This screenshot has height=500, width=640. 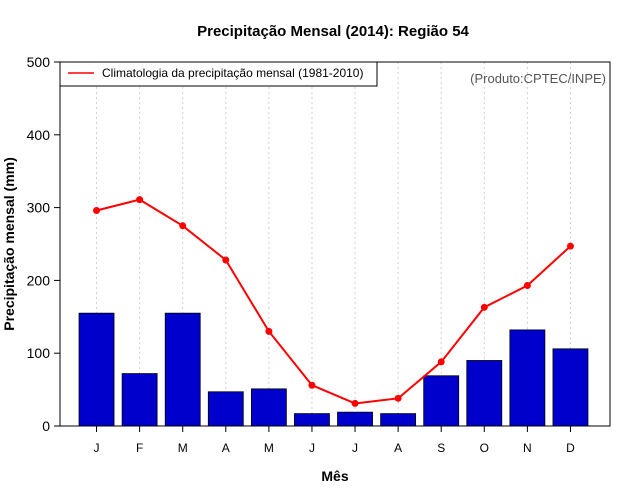 I want to click on x-tick-label: D, so click(x=570, y=448).